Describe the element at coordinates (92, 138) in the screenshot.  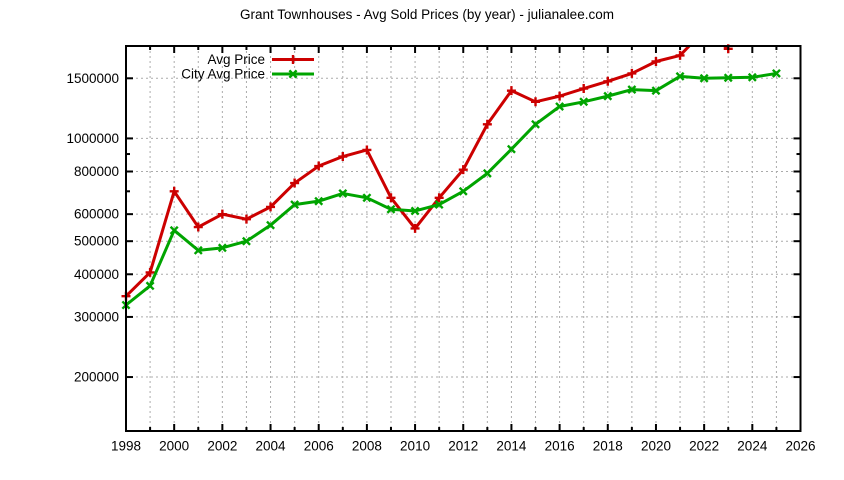
I see `y-tick-label: 1000000` at that location.